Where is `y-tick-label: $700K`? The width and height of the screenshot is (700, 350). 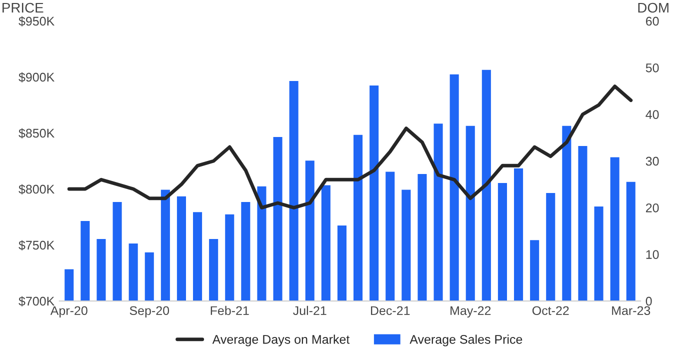 y-tick-label: $700K is located at coordinates (36, 301).